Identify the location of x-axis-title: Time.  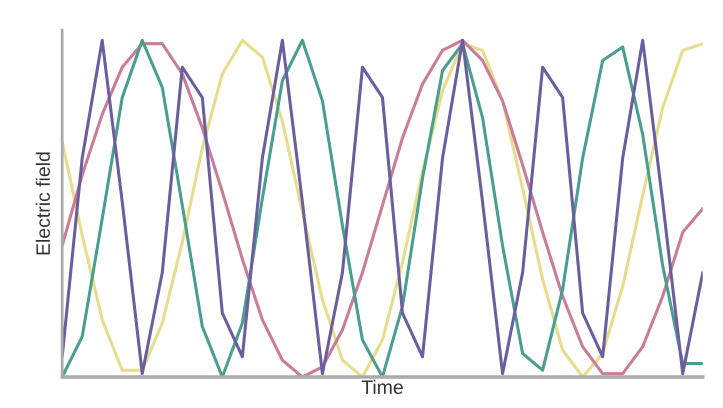
(382, 387).